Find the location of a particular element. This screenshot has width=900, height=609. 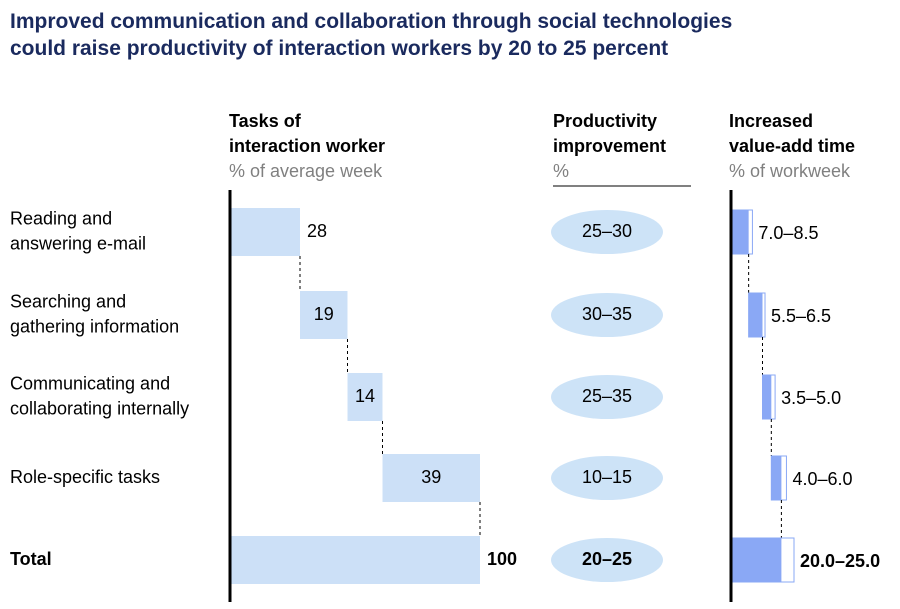

row-label: Total is located at coordinates (31, 559).